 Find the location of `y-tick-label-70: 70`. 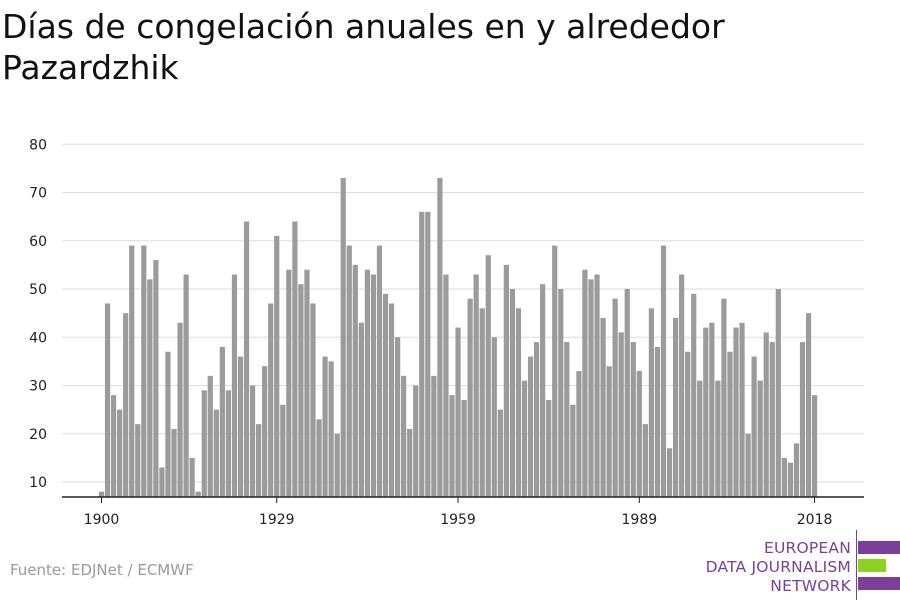

y-tick-label-70: 70 is located at coordinates (38, 194).